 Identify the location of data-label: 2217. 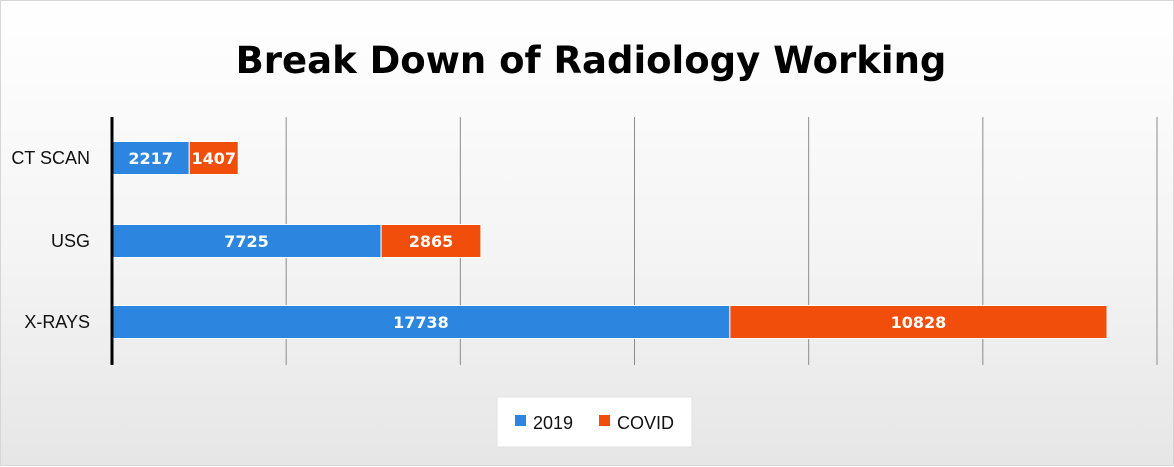
(150, 158).